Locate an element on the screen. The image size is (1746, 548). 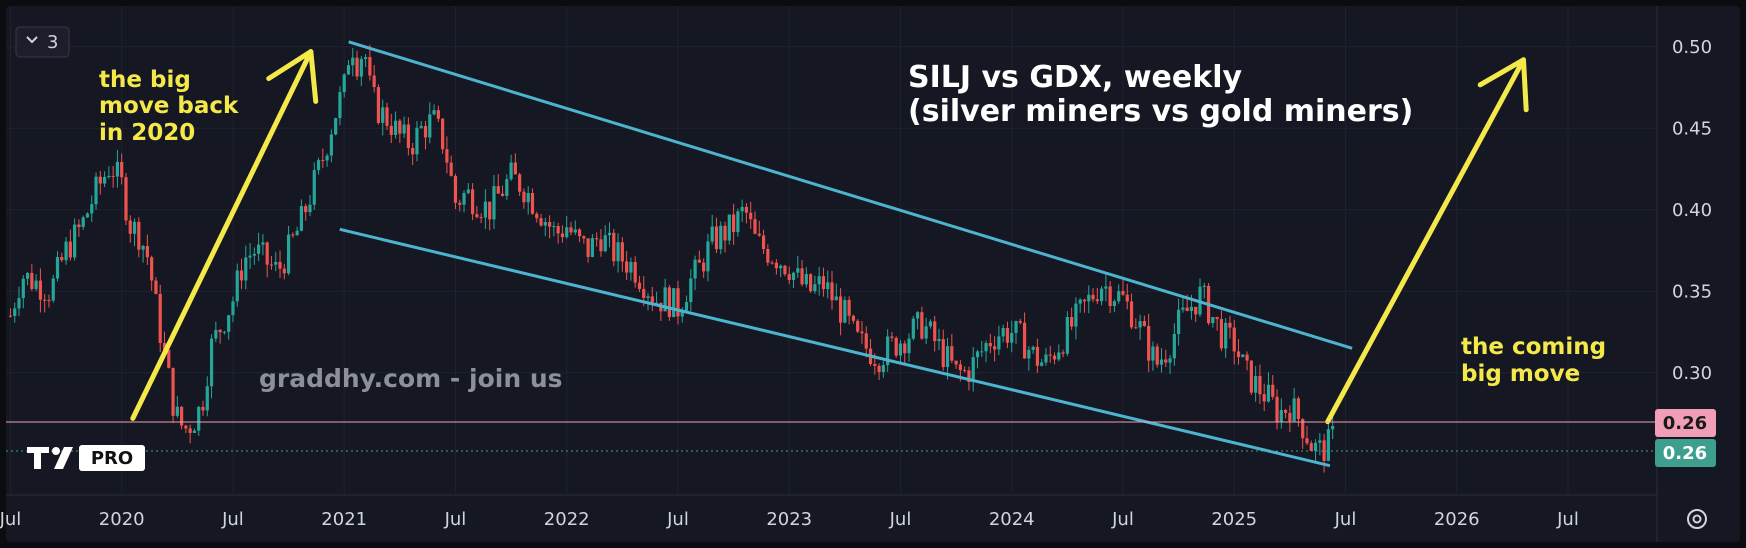
chevron-down-icon is located at coordinates (32, 40).